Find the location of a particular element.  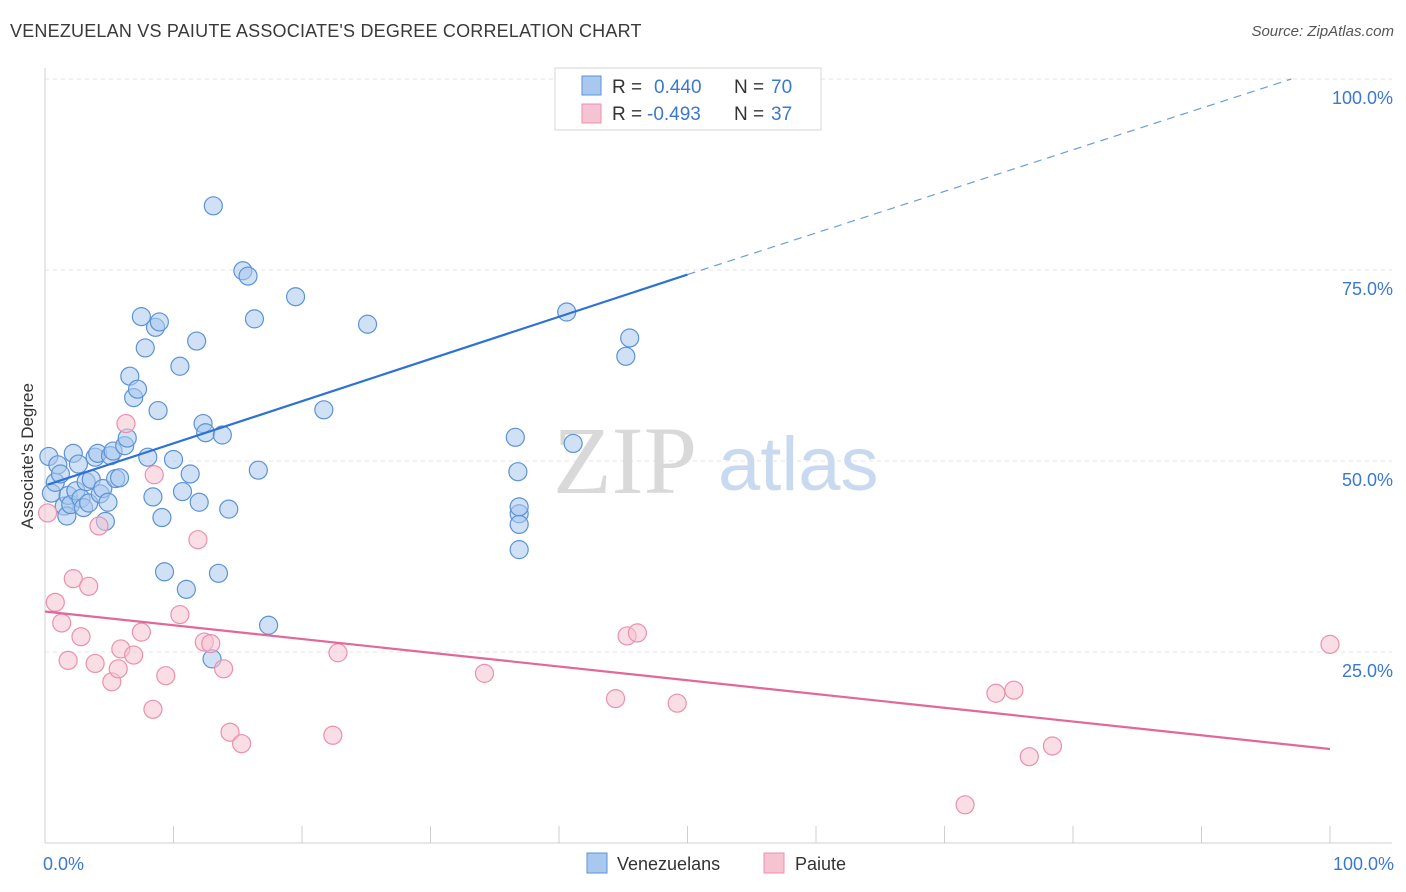

series-legend-swatch-paiute is located at coordinates (774, 863).